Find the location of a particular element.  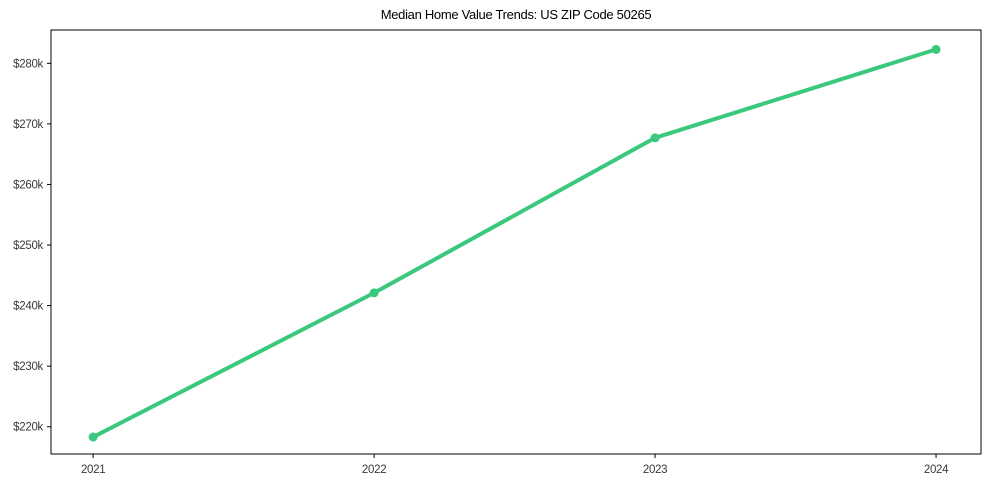

y-tick-label: $250k is located at coordinates (28, 246).